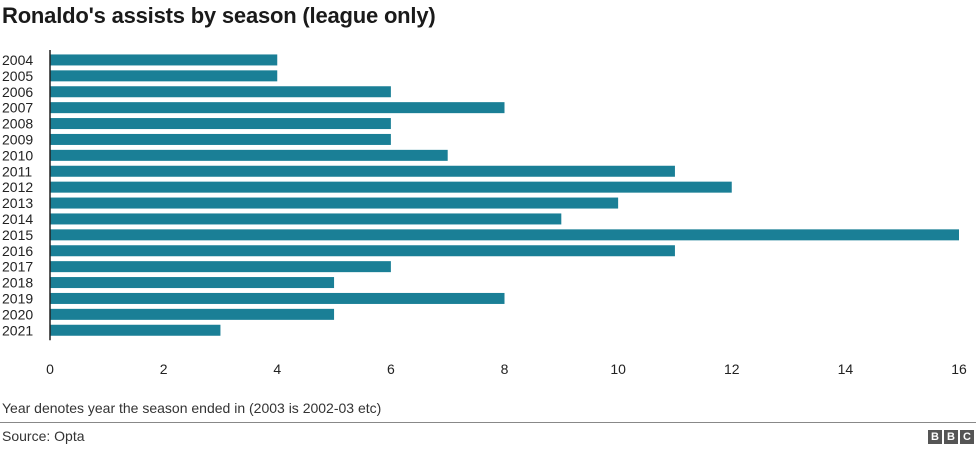  What do you see at coordinates (17, 139) in the screenshot?
I see `category-label-2009: 2009` at bounding box center [17, 139].